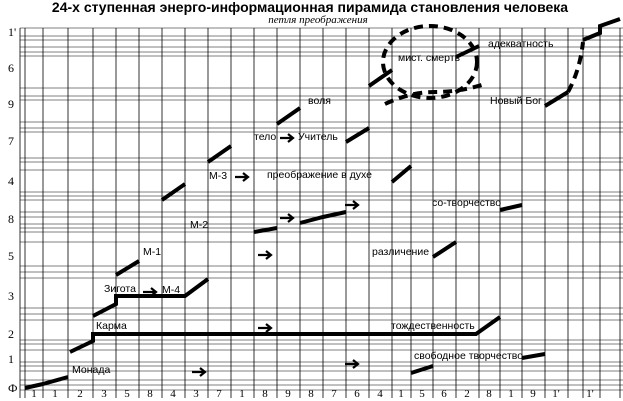  What do you see at coordinates (11, 181) in the screenshot?
I see `row-label: 4` at bounding box center [11, 181].